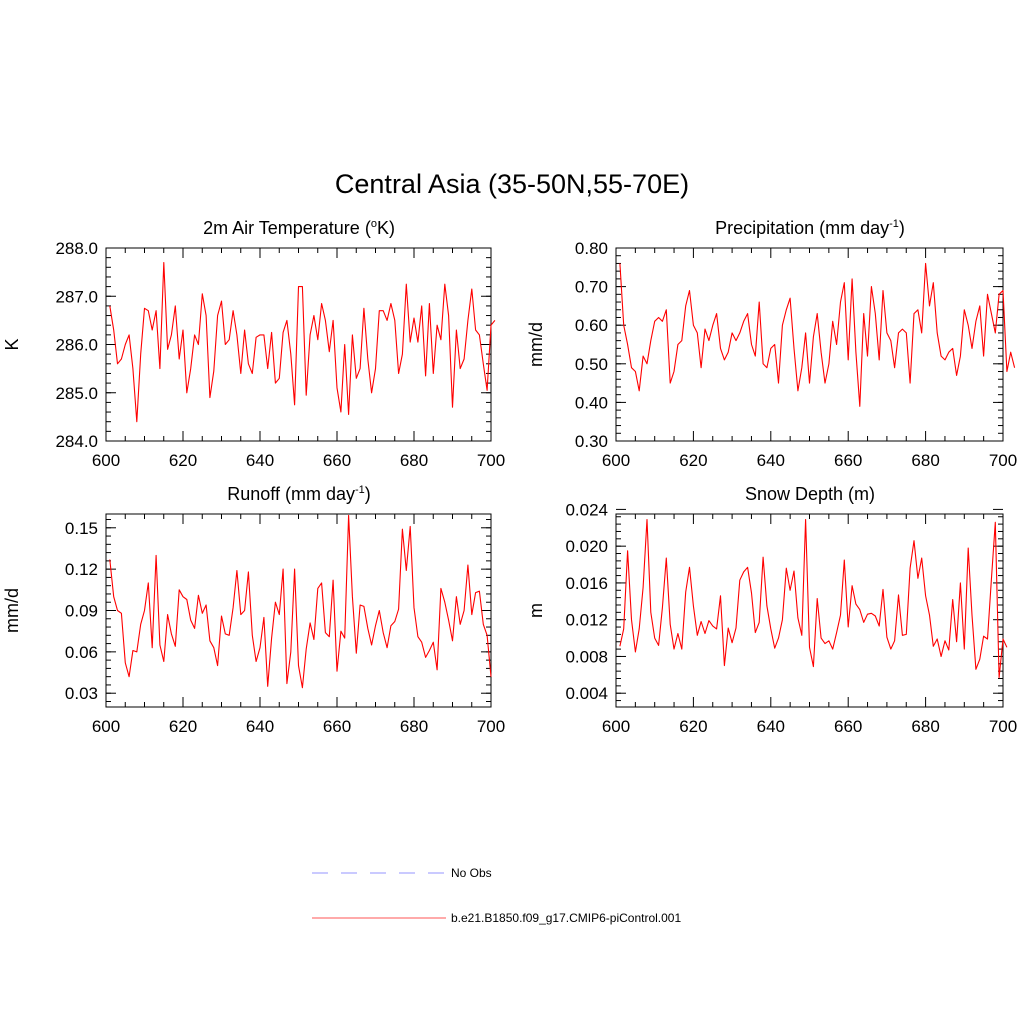 Image resolution: width=1024 pixels, height=1024 pixels. What do you see at coordinates (81, 611) in the screenshot?
I see `y-tick-label: 0.09` at bounding box center [81, 611].